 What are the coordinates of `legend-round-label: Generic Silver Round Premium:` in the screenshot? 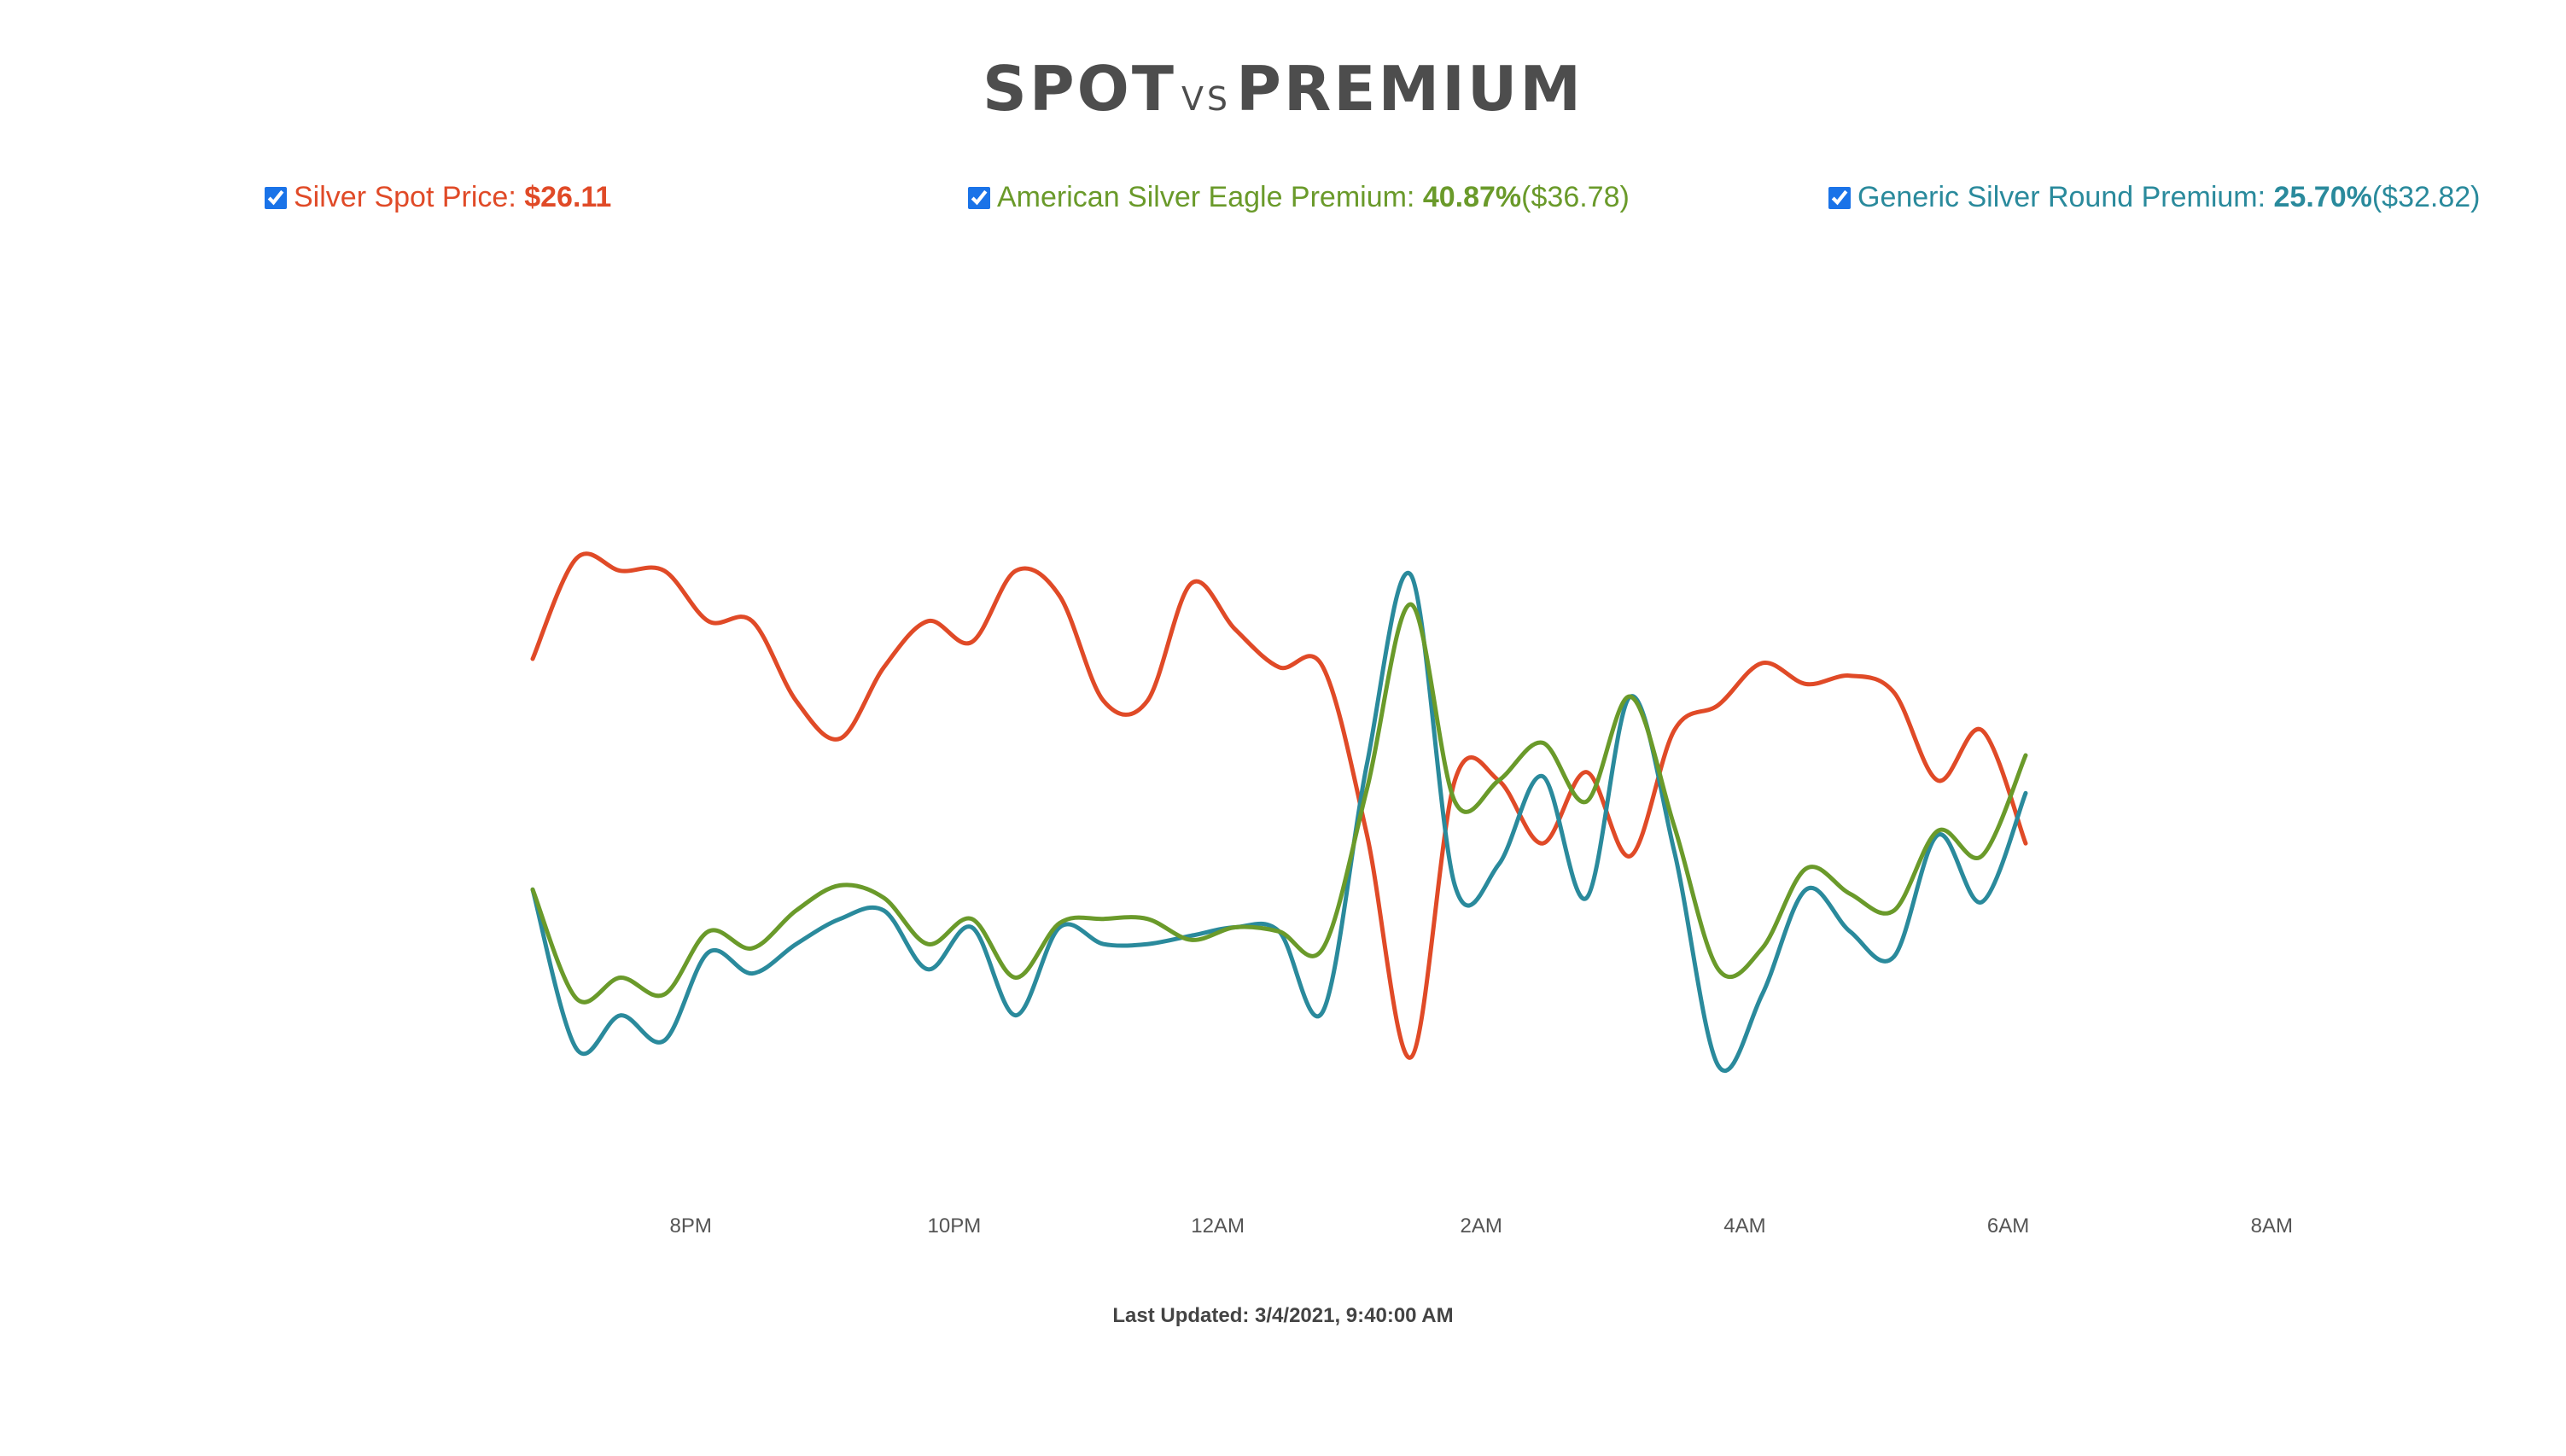 It's located at (2062, 197).